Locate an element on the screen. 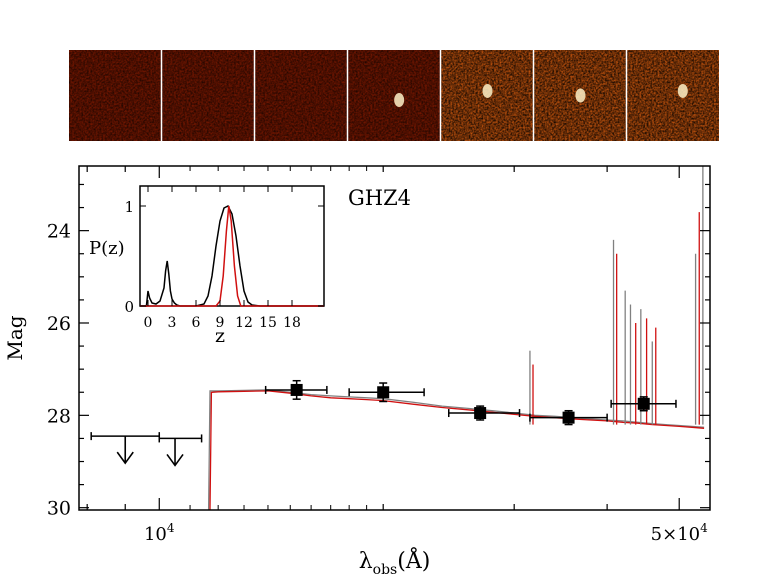 This screenshot has width=768, height=578. inset-x-tick-label: 12 is located at coordinates (244, 323).